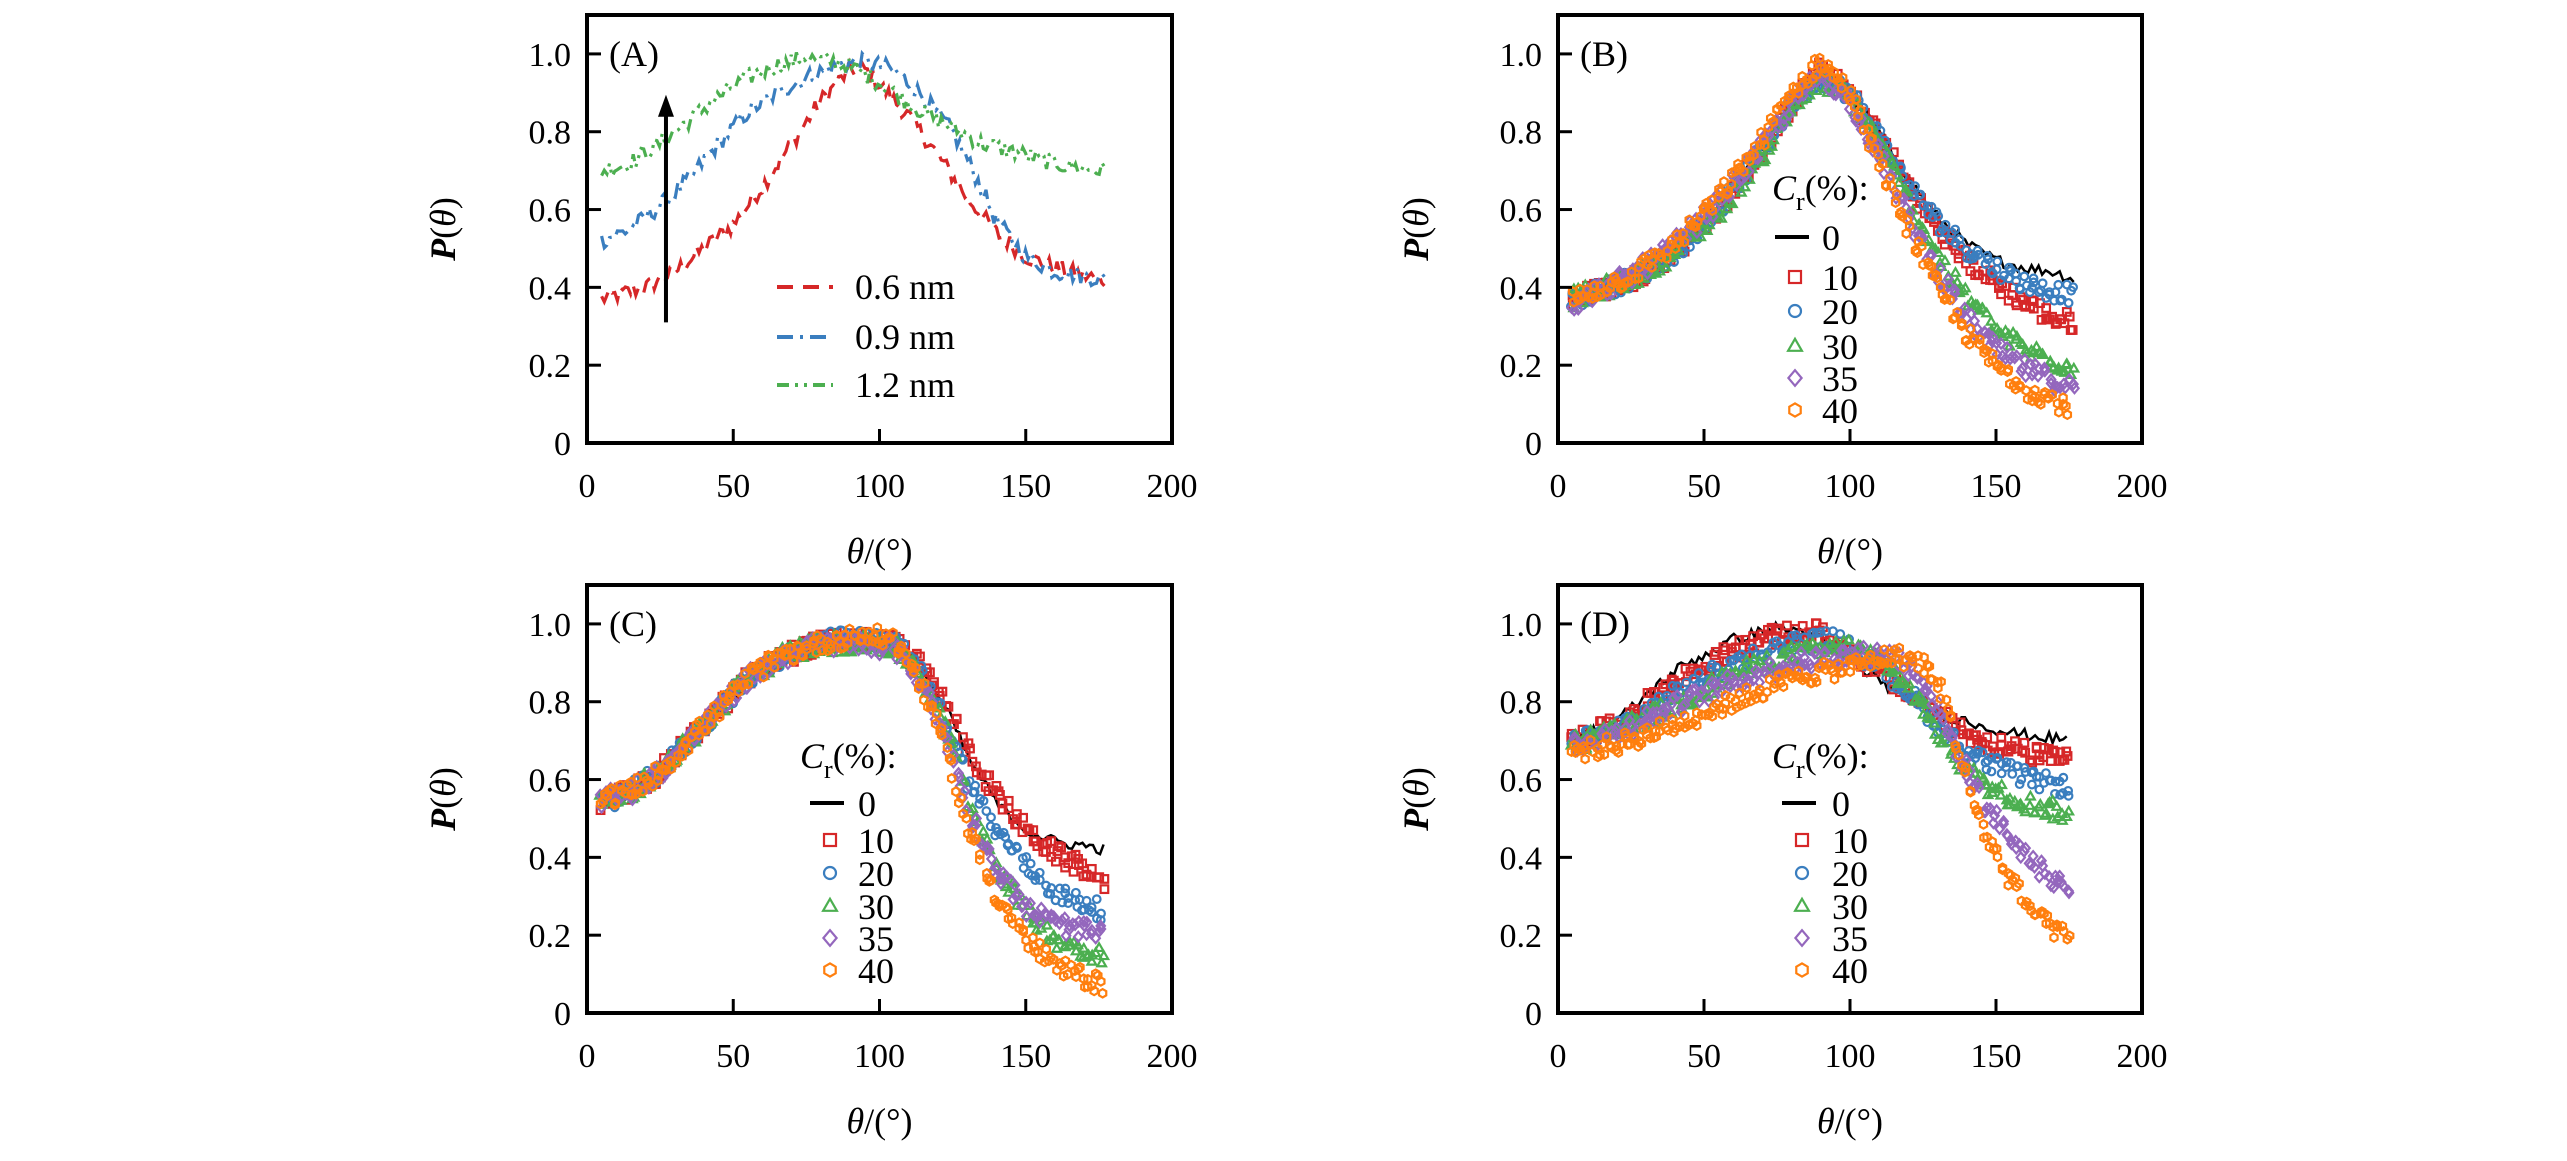 The height and width of the screenshot is (1161, 2567). Describe the element at coordinates (1996, 1056) in the screenshot. I see `x-tick-label: 150` at that location.